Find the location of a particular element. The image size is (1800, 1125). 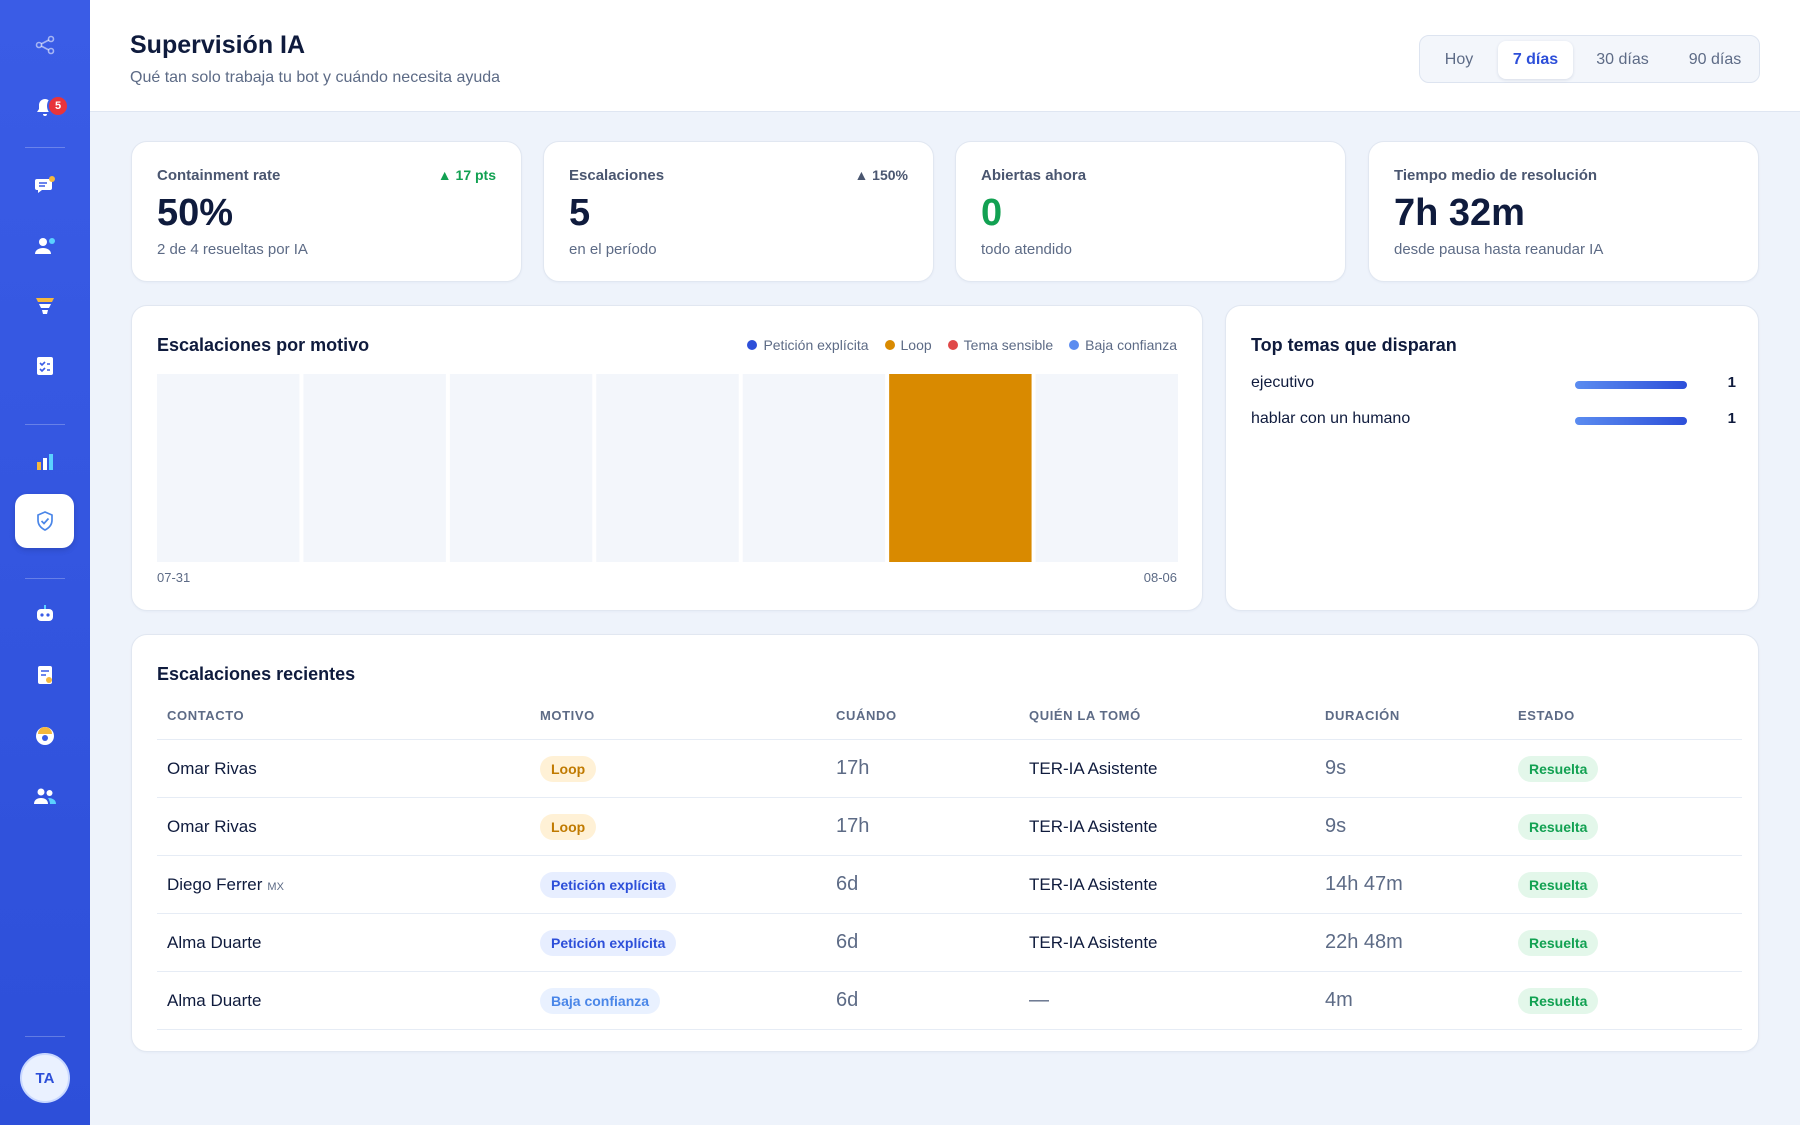

reason-cell: Loop is located at coordinates (568, 826).